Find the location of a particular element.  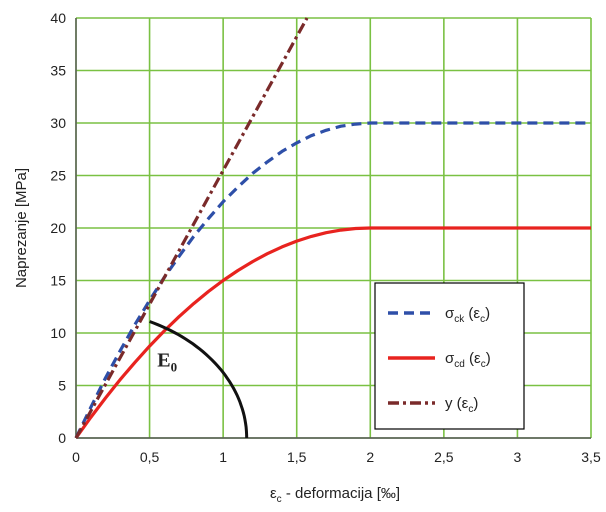

y-tick-labels: 0 5 10 15 20 25 30 35 40 is located at coordinates (58, 228).